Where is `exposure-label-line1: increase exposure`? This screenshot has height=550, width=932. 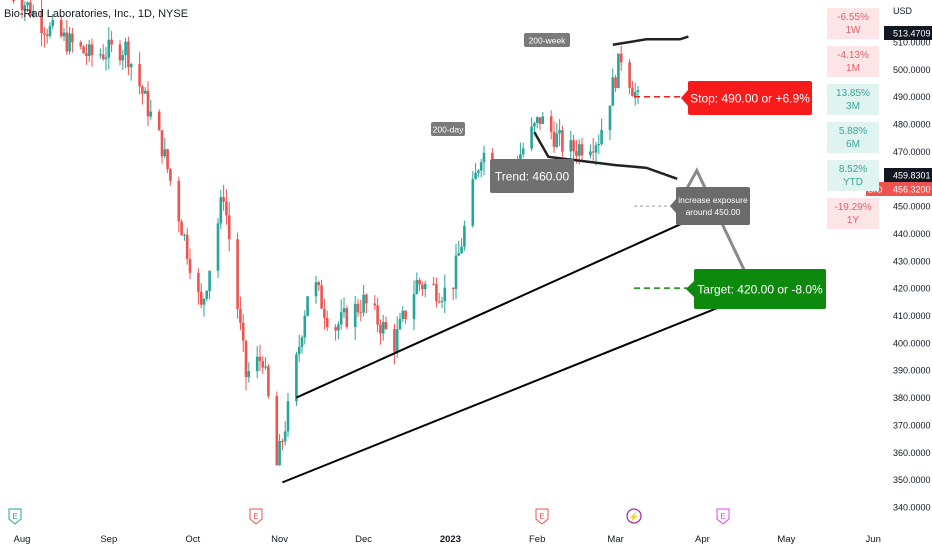
exposure-label-line1: increase exposure is located at coordinates (713, 200).